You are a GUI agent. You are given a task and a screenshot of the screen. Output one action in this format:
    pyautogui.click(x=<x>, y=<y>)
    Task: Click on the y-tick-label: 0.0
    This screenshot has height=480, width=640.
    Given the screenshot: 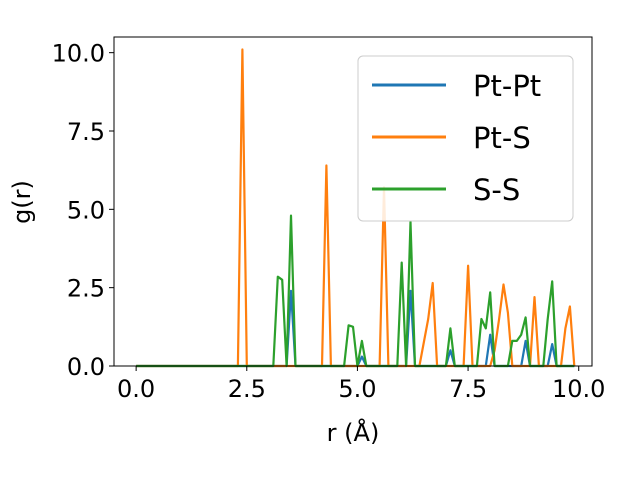 What is the action you would take?
    pyautogui.click(x=86, y=367)
    